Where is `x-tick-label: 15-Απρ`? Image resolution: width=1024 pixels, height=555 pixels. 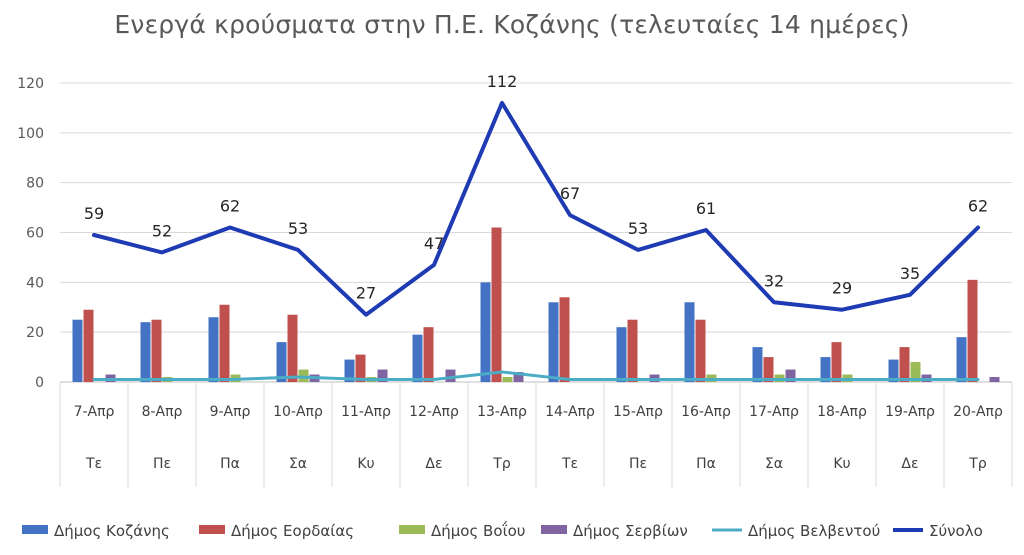 x-tick-label: 15-Απρ is located at coordinates (638, 412).